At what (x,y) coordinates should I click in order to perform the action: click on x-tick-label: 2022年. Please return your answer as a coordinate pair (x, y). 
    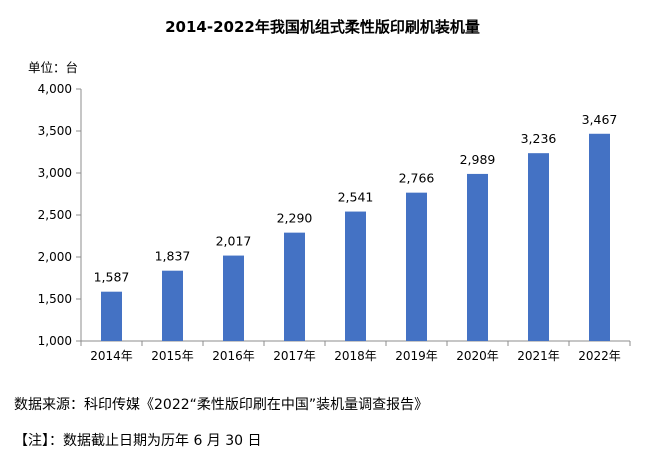
    Looking at the image, I should click on (599, 356).